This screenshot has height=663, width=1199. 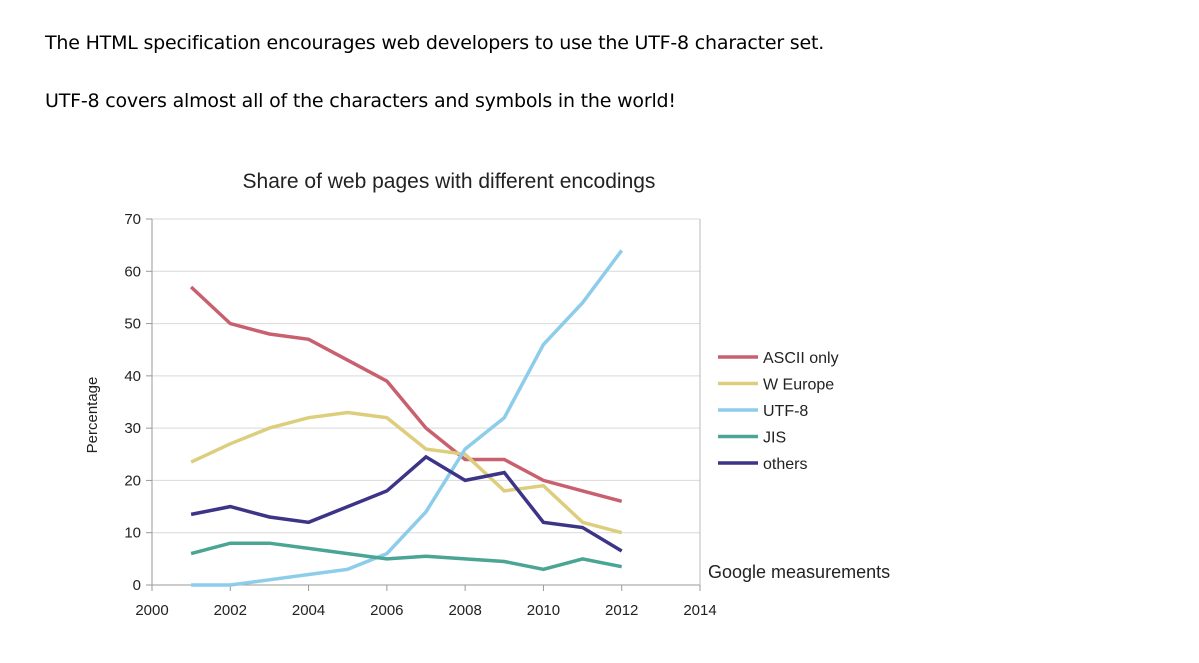 What do you see at coordinates (406, 394) in the screenshot?
I see `series-line-ascii-only` at bounding box center [406, 394].